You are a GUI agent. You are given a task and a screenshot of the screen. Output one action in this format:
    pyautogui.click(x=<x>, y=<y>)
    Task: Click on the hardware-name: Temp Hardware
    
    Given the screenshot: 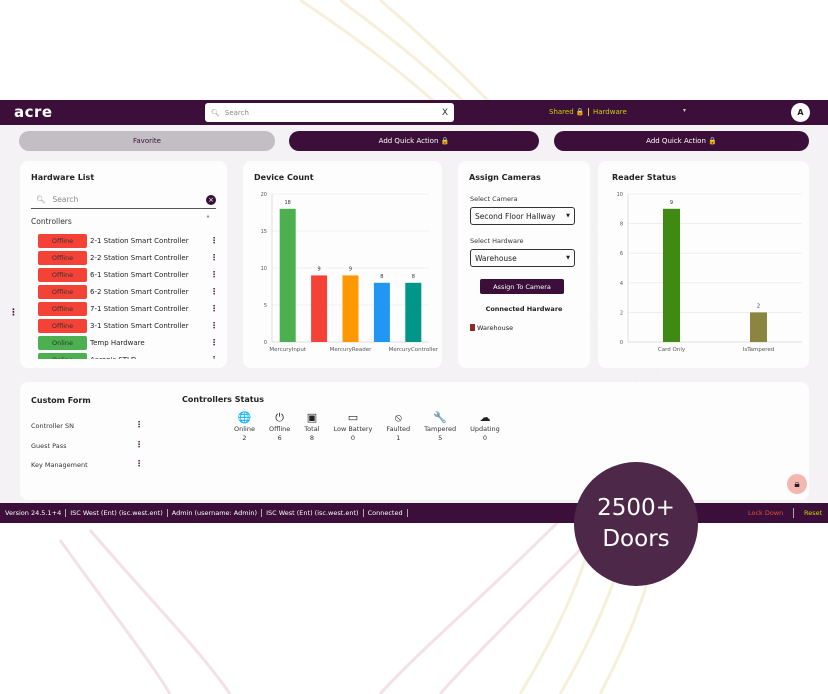 What is the action you would take?
    pyautogui.click(x=117, y=342)
    